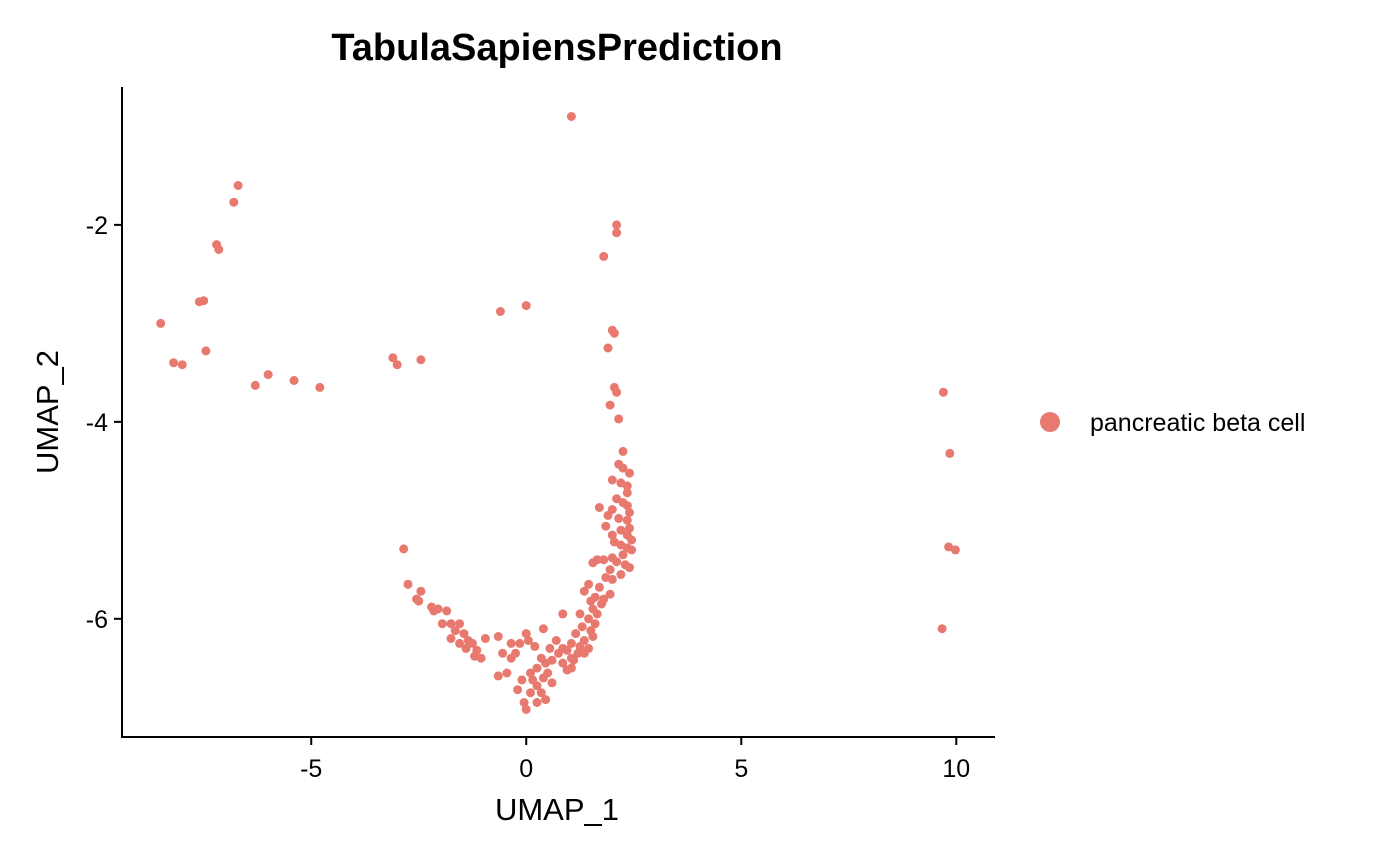 This screenshot has width=1398, height=860. Describe the element at coordinates (97, 423) in the screenshot. I see `y-tick-label: -4` at that location.